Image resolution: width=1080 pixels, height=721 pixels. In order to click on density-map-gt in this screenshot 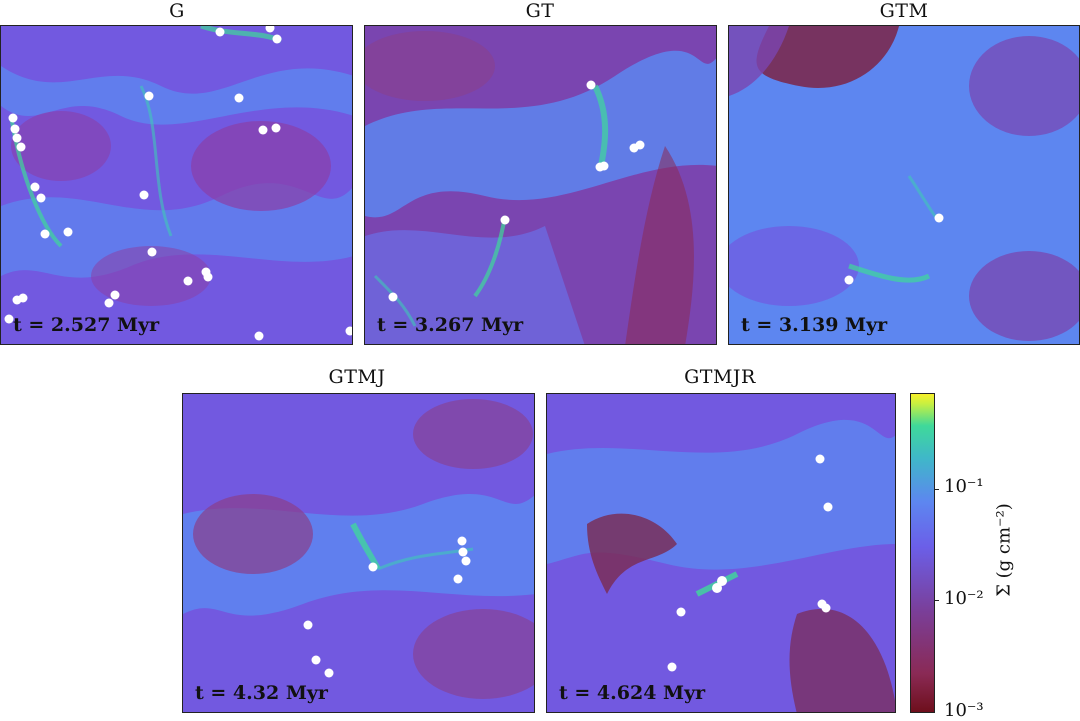, I will do `click(540, 185)`.